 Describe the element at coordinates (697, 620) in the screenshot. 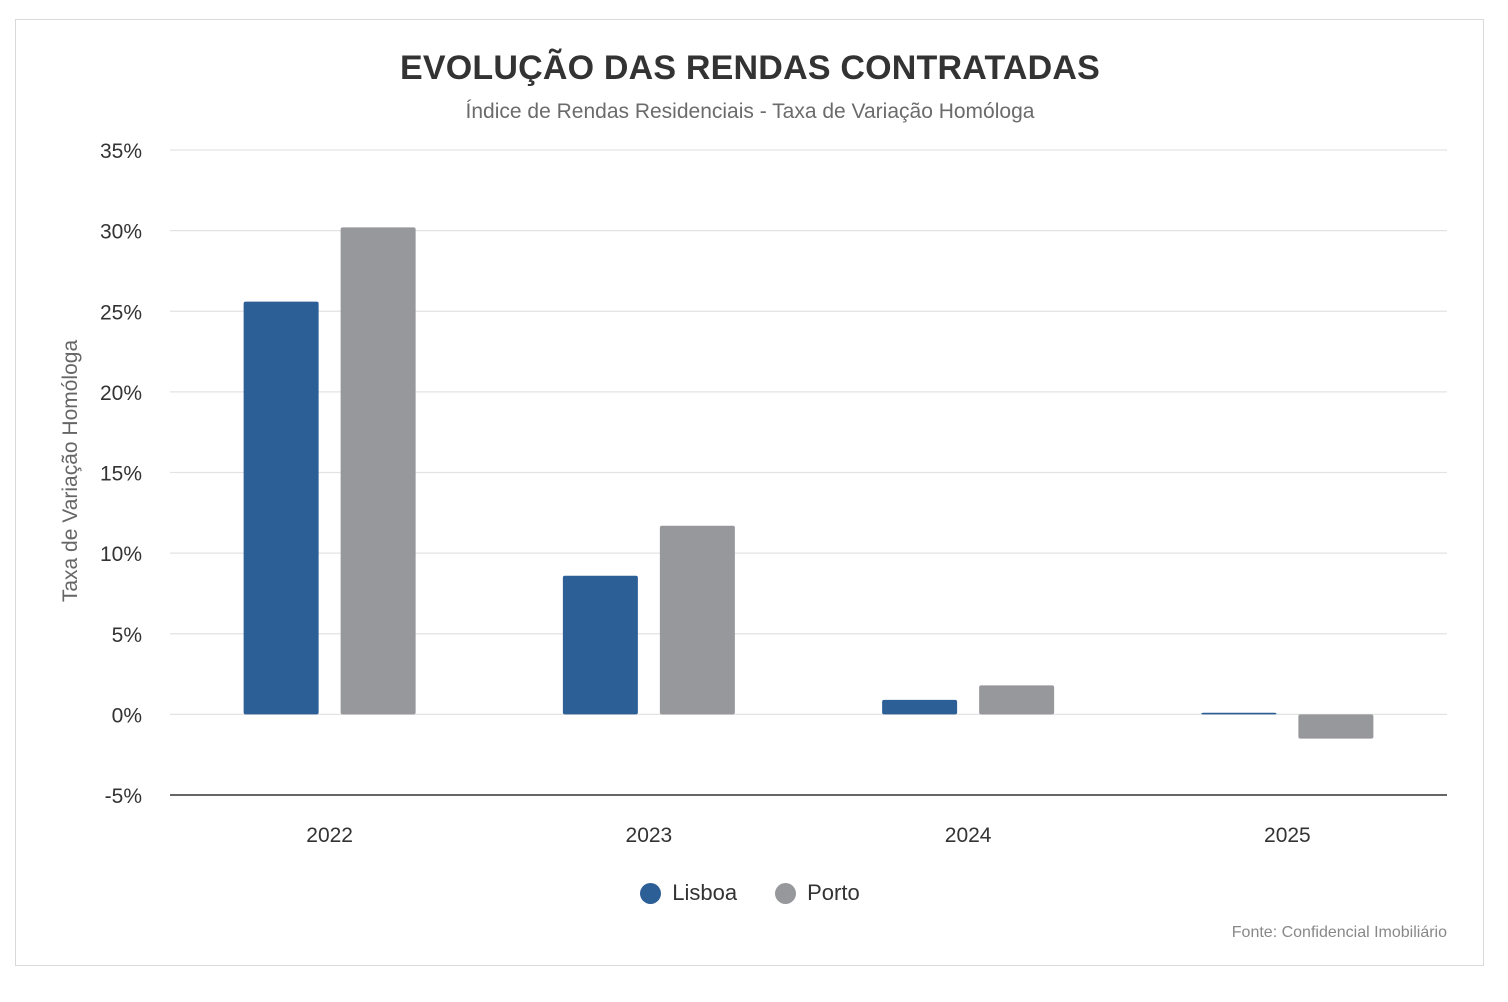

I see `bar-porto-2023` at that location.